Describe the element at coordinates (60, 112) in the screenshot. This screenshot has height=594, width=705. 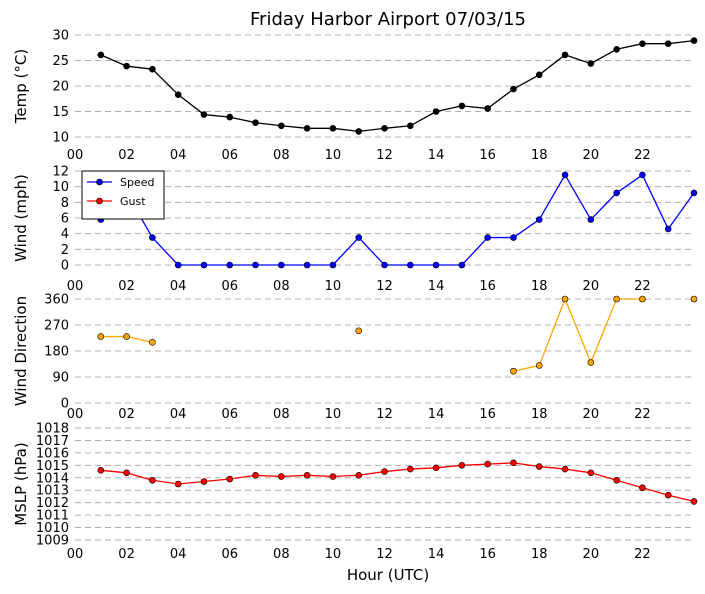
I see `y-tick-label: 15` at that location.